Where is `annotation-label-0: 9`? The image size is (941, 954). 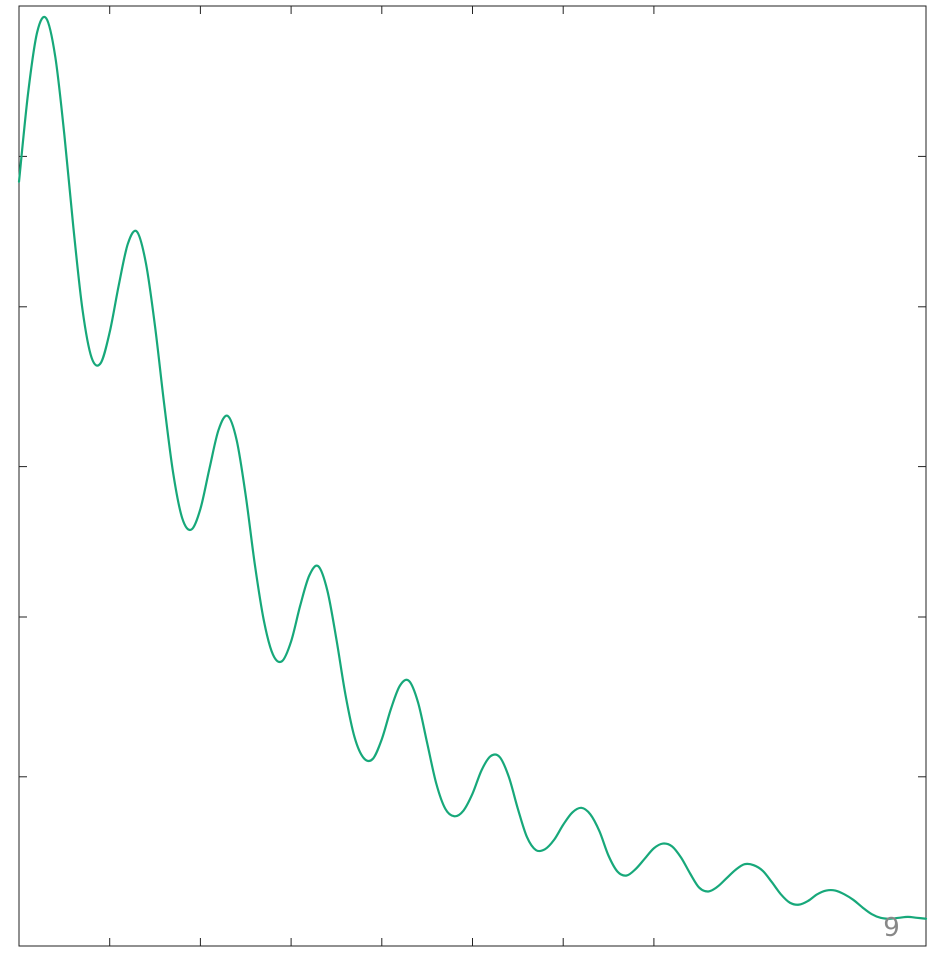
annotation-label-0: 9 is located at coordinates (891, 928).